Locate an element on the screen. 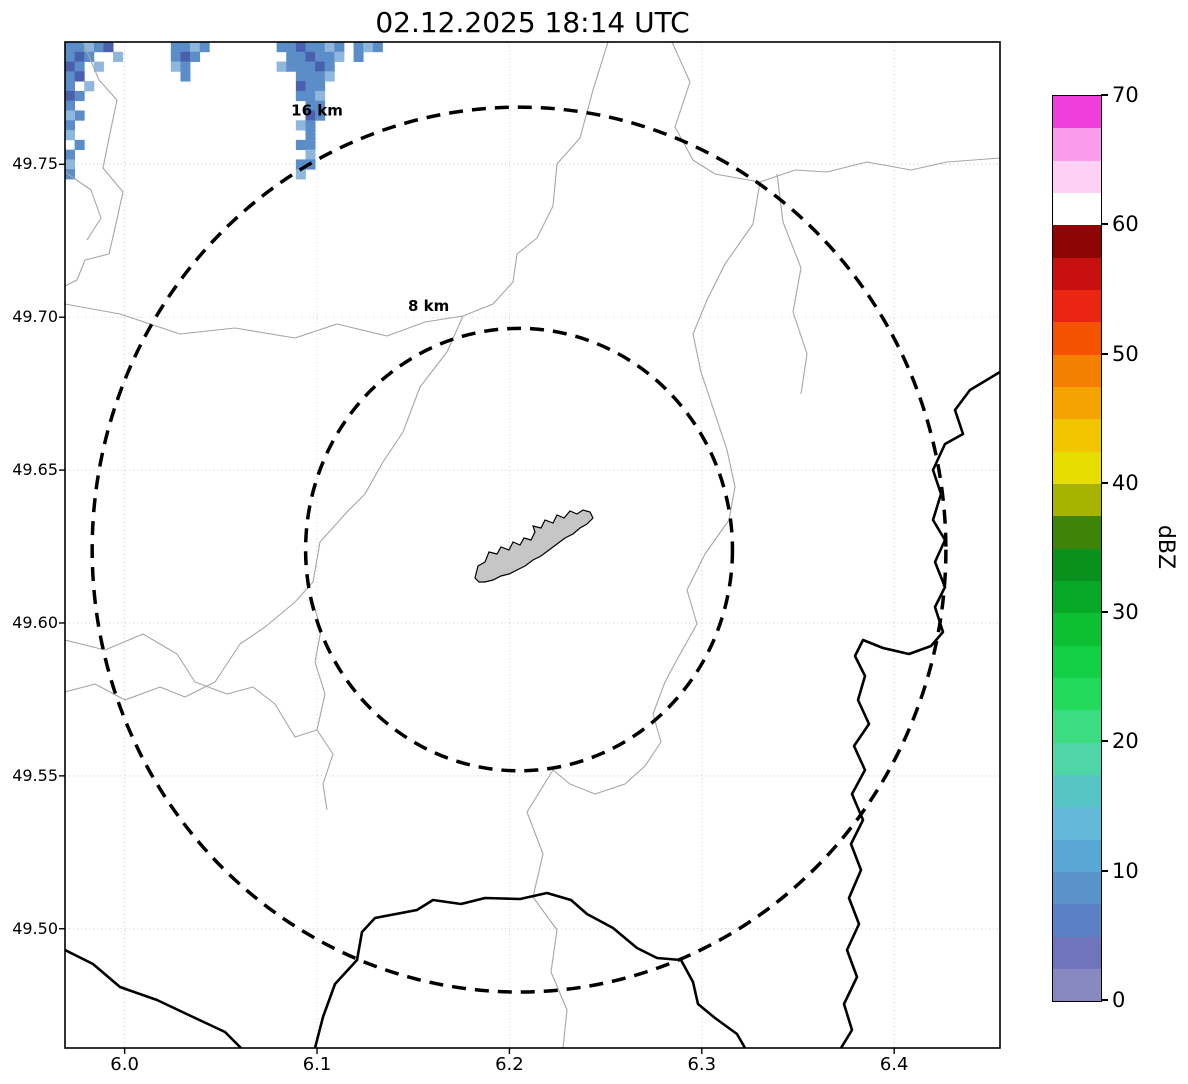 The width and height of the screenshot is (1188, 1084). x-tick-label: 6.2 is located at coordinates (509, 1064).